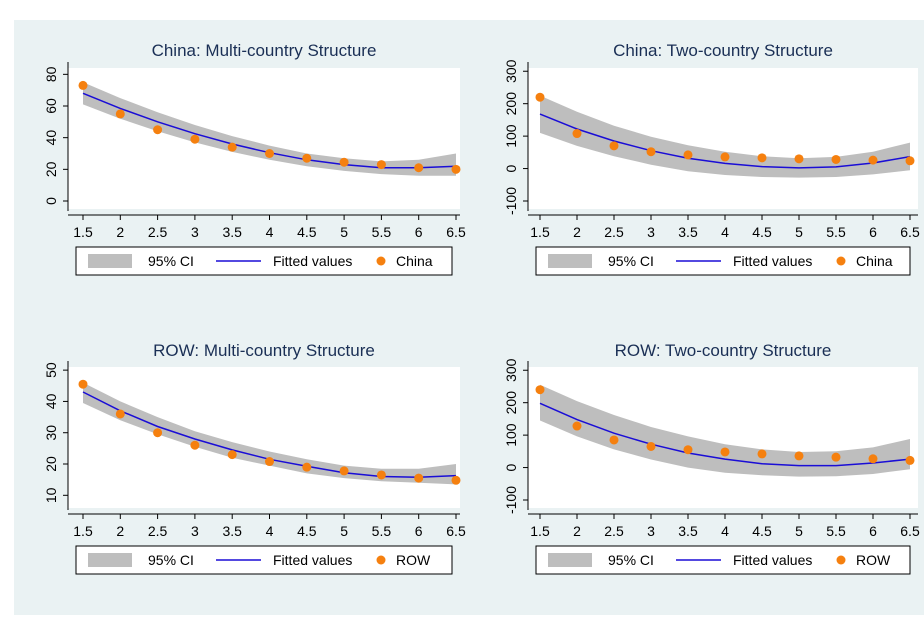 This screenshot has height=620, width=924. Describe the element at coordinates (511, 71) in the screenshot. I see `y-tick-label: 300` at that location.